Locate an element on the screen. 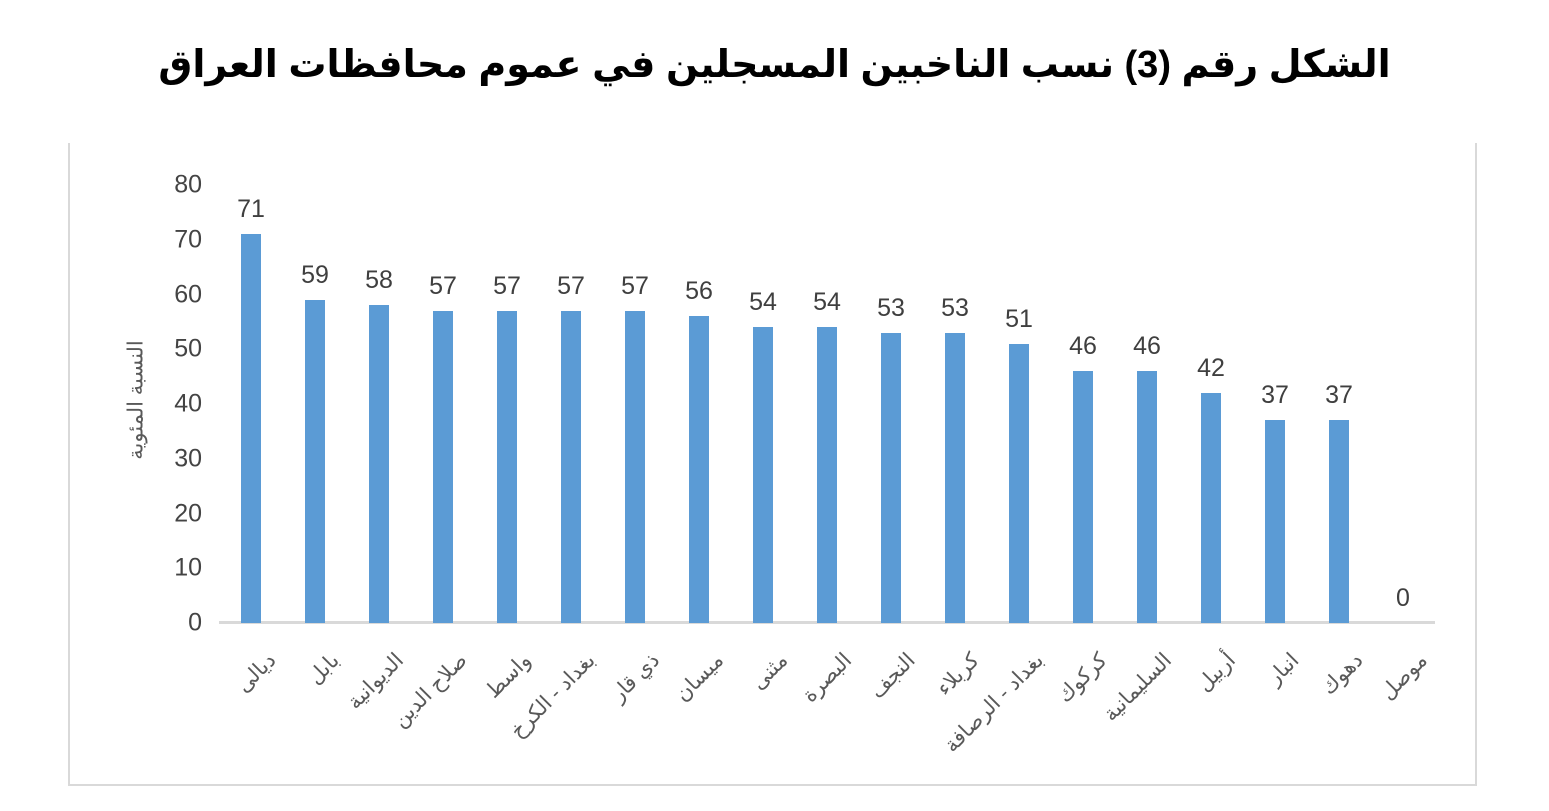  y-axis-tick-label: 50 is located at coordinates (188, 348).